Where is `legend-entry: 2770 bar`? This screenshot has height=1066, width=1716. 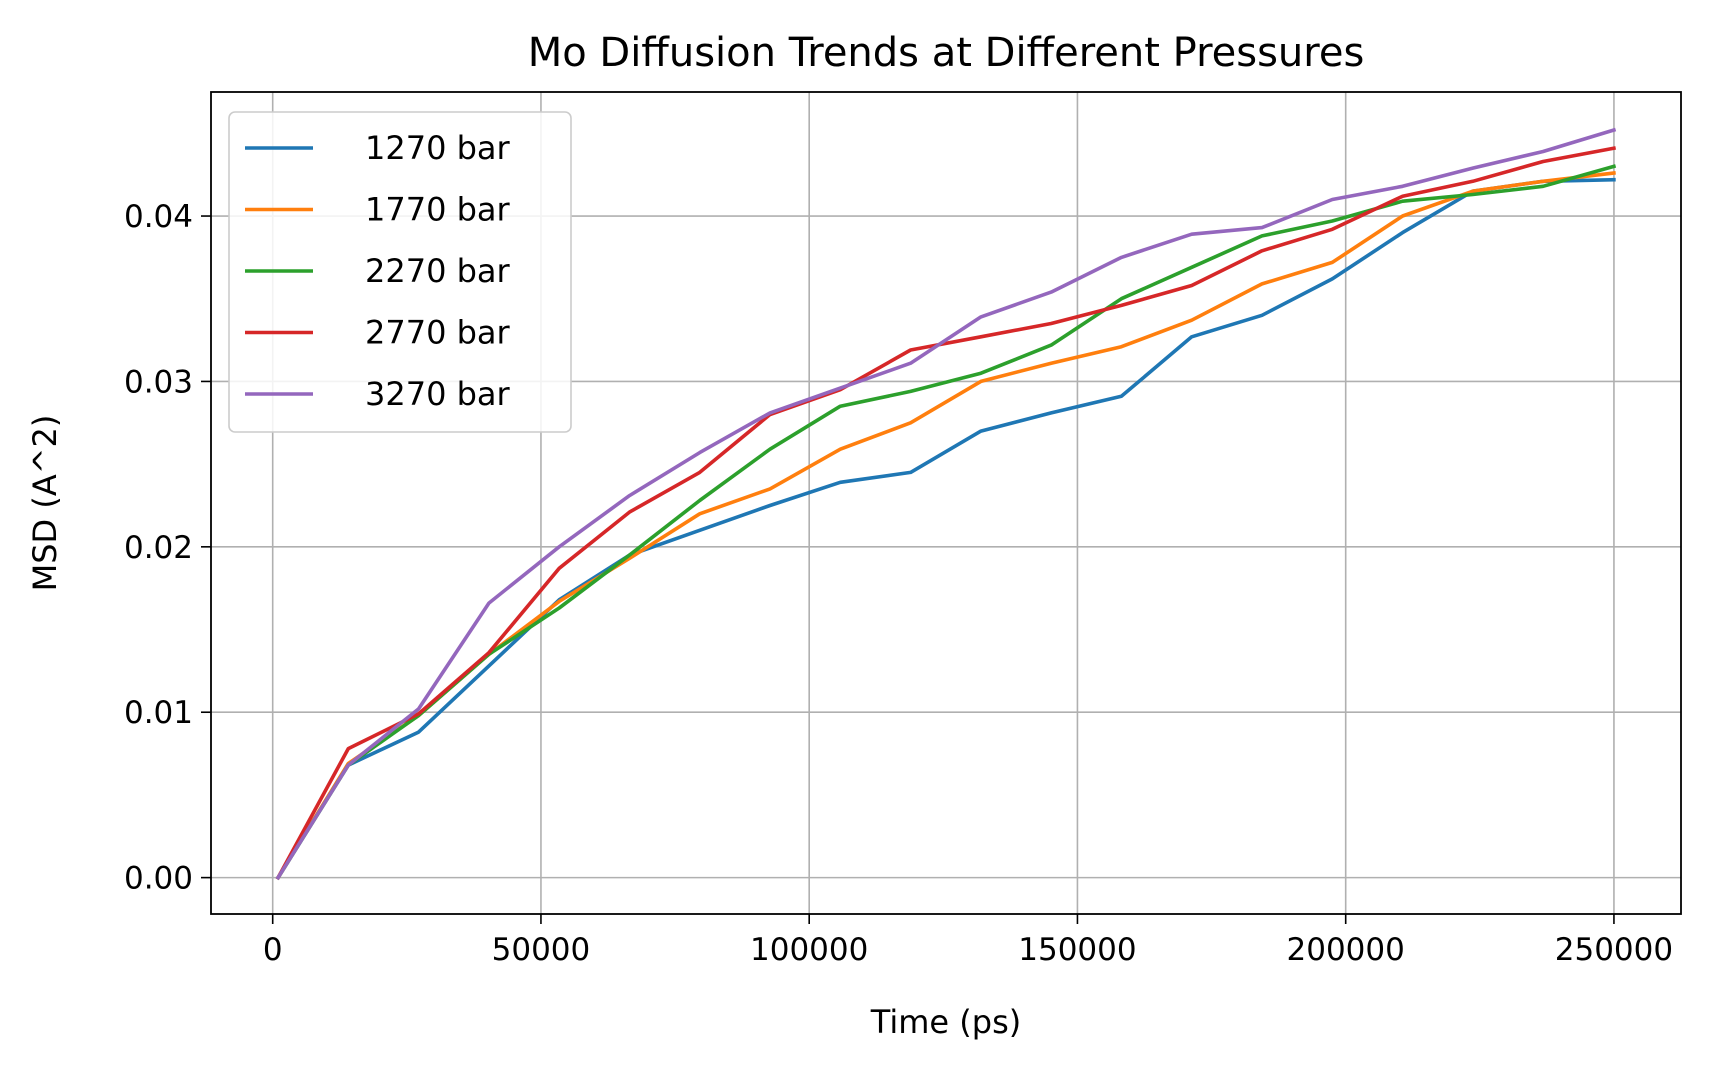 legend-entry: 2770 bar is located at coordinates (438, 333).